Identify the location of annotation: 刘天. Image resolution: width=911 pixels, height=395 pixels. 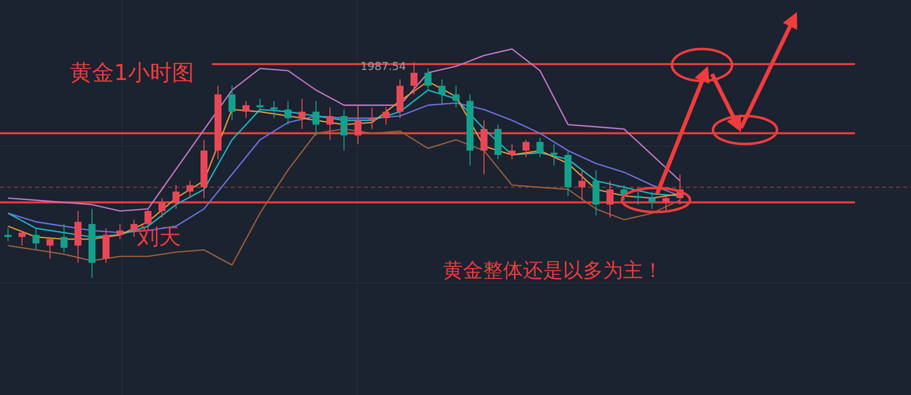
(159, 237).